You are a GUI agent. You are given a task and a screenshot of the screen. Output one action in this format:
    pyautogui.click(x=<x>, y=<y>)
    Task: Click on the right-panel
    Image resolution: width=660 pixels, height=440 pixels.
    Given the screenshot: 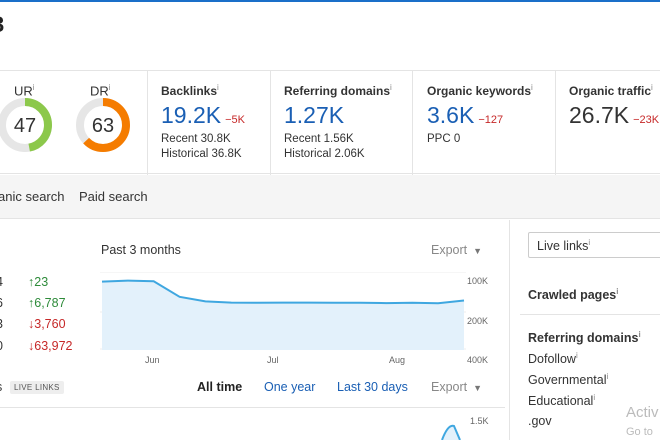 What is the action you would take?
    pyautogui.click(x=584, y=330)
    